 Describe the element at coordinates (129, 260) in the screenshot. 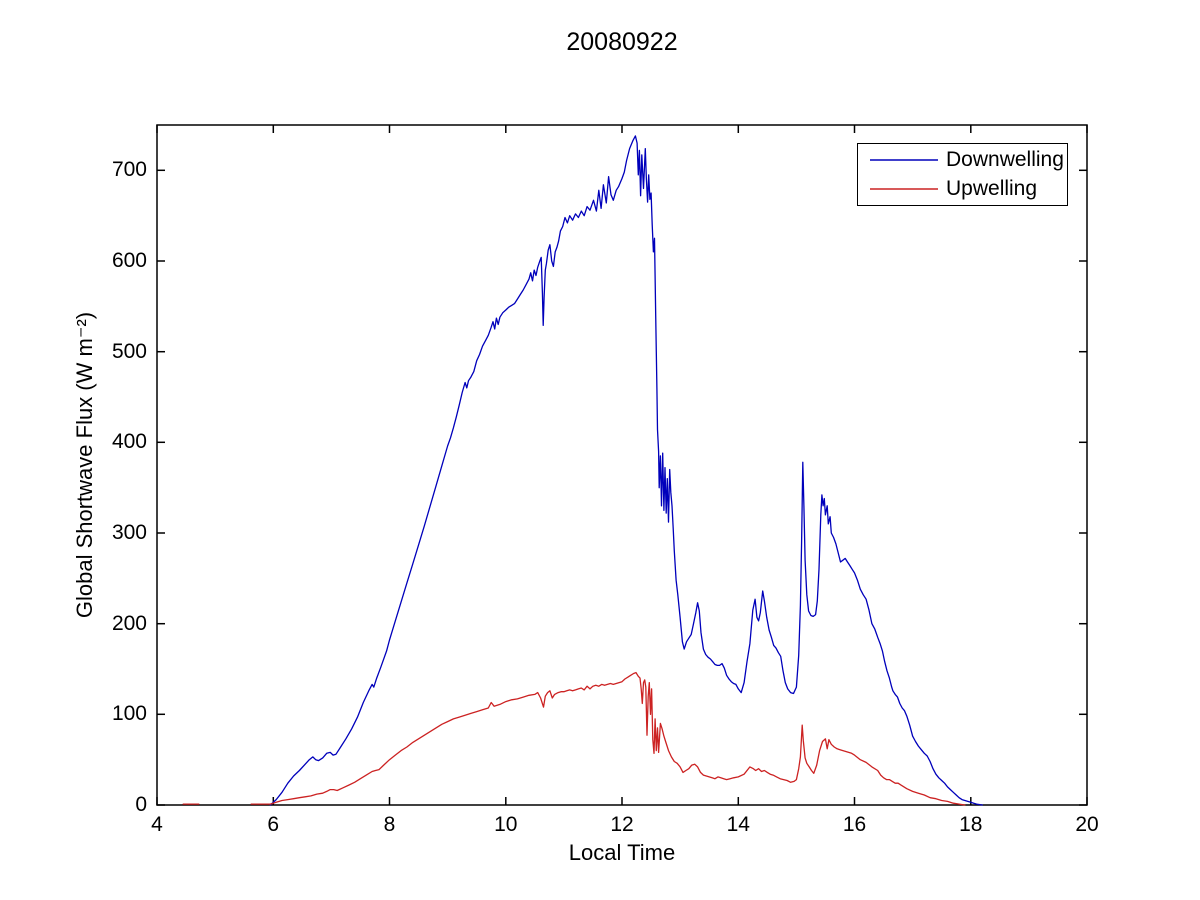

I see `y-tick-label: 600` at that location.